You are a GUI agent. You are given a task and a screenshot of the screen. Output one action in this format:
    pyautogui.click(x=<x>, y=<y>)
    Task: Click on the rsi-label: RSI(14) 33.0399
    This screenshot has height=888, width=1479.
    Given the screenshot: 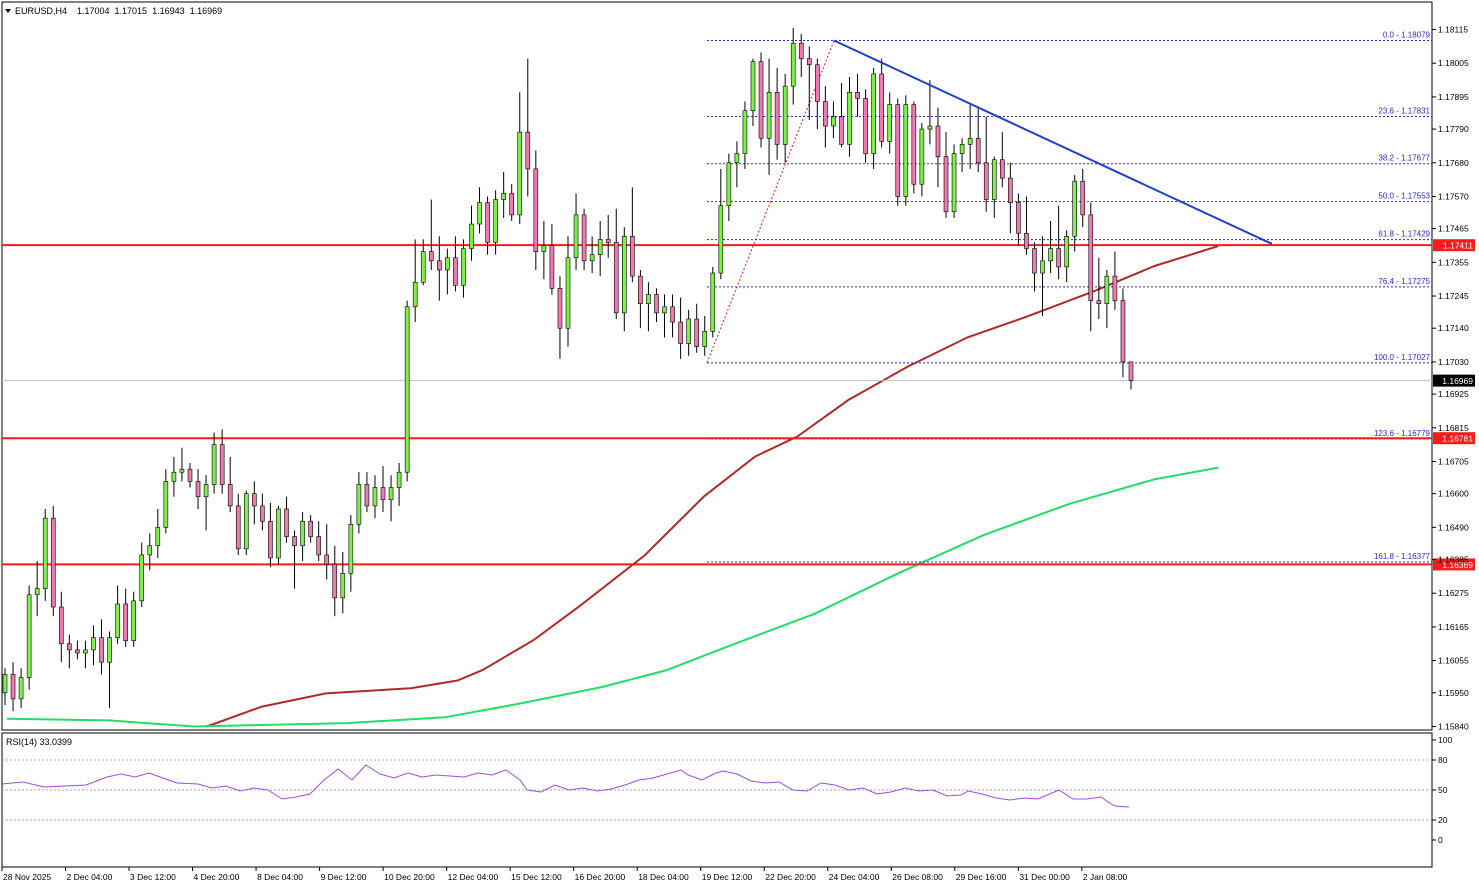 What is the action you would take?
    pyautogui.click(x=39, y=742)
    